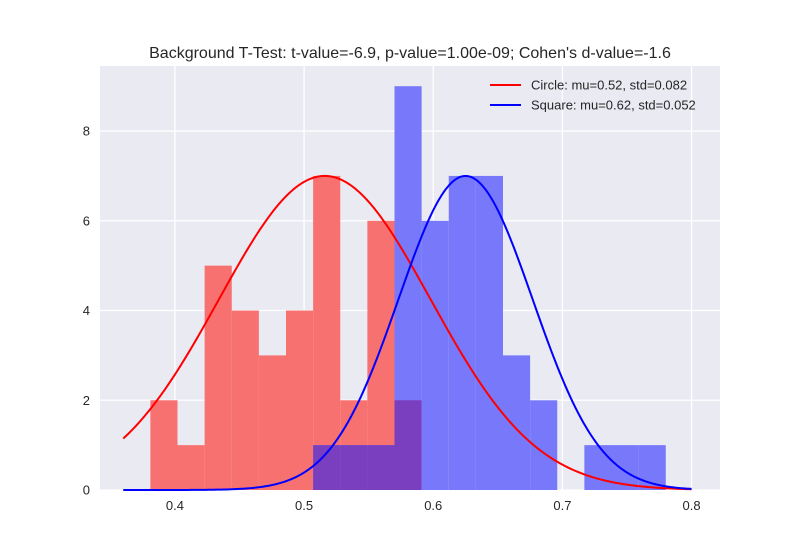 The width and height of the screenshot is (800, 555). Describe the element at coordinates (86, 400) in the screenshot. I see `y-tick-label-1: 2` at that location.